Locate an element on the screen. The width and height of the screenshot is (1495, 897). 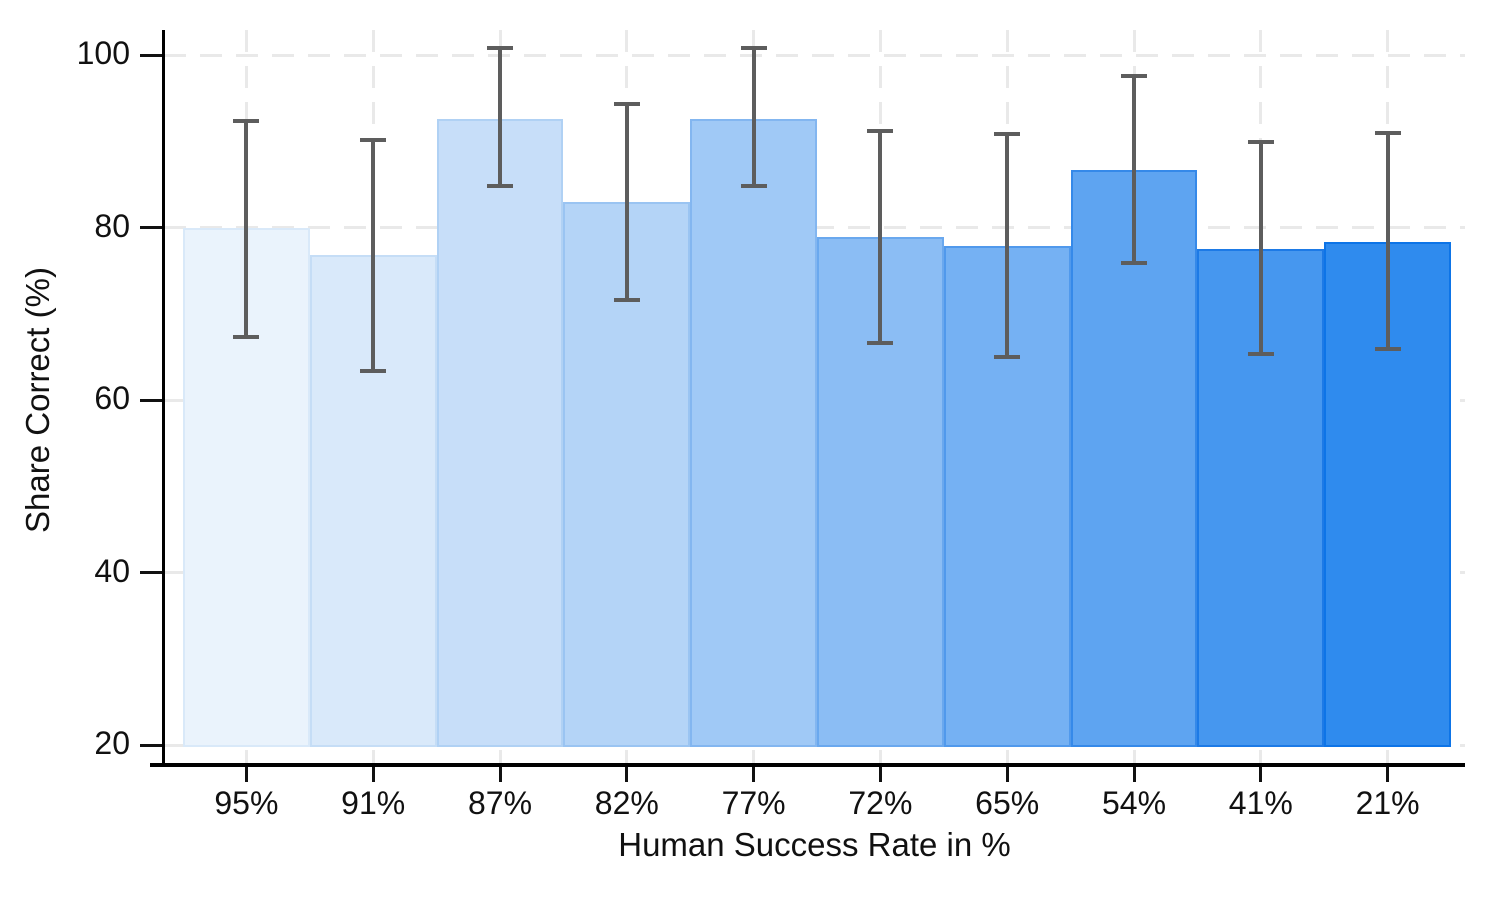
x-tick-label: 54% is located at coordinates (1134, 803).